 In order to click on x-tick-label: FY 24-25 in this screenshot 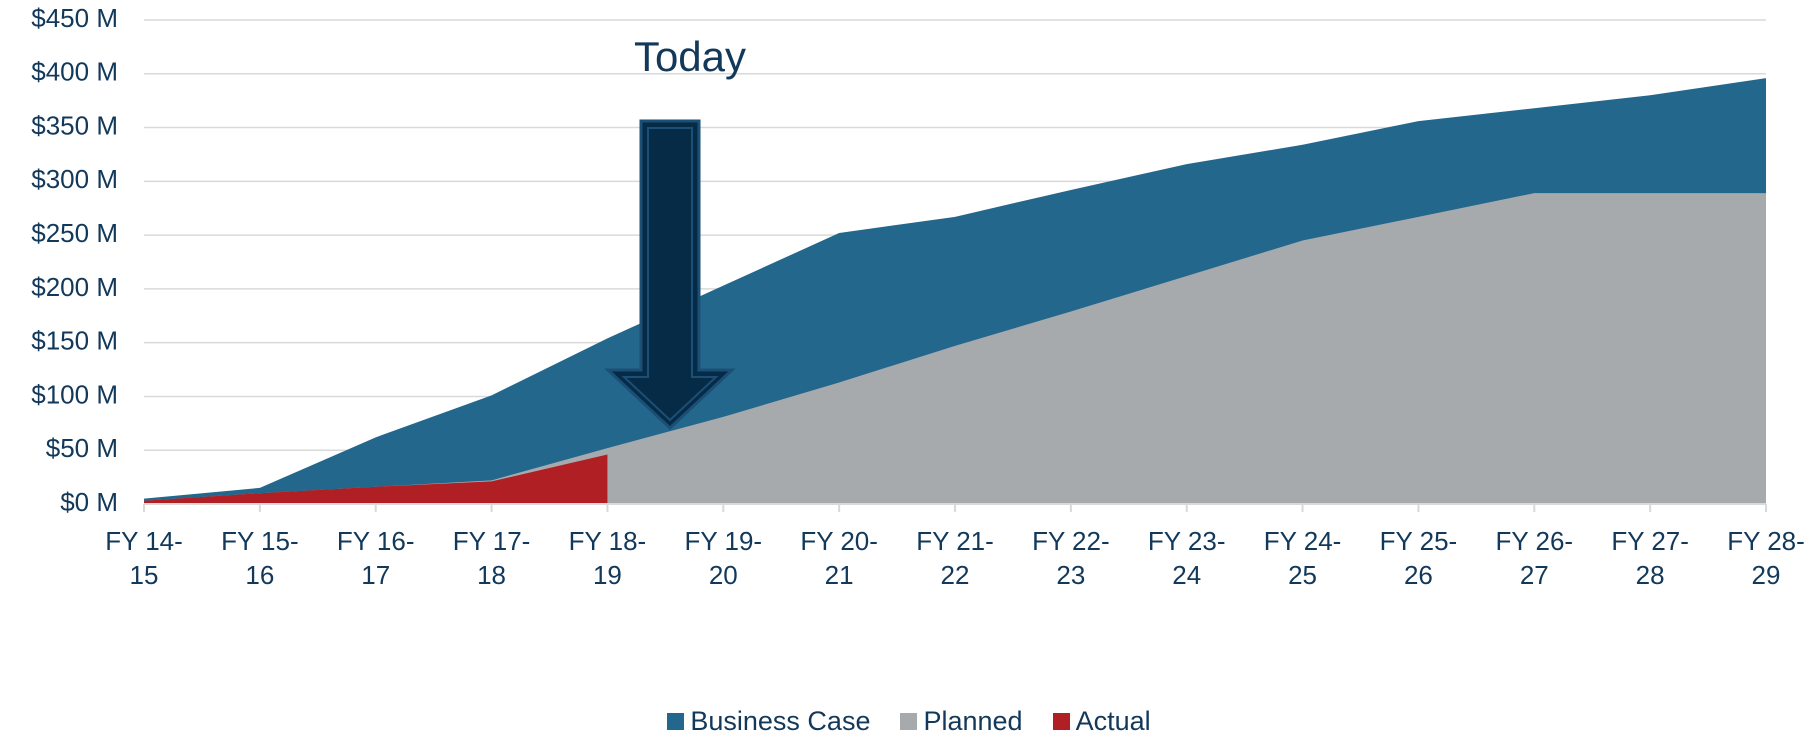, I will do `click(1302, 558)`.